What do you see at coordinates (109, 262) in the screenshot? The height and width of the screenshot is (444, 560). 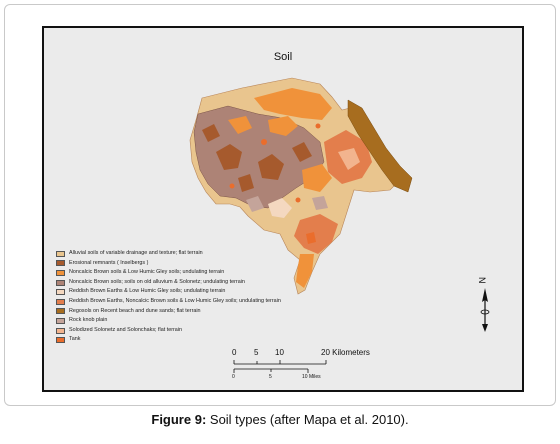 I see `legend-label: Erosional remnants ( Inselbergs )` at bounding box center [109, 262].